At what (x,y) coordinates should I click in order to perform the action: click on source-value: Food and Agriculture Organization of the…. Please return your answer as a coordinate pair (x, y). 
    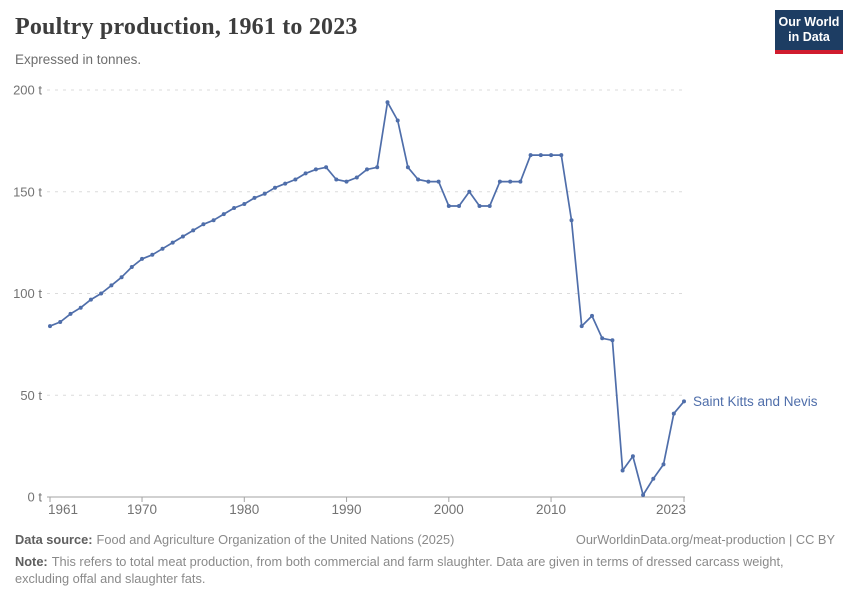
    Looking at the image, I should click on (275, 539).